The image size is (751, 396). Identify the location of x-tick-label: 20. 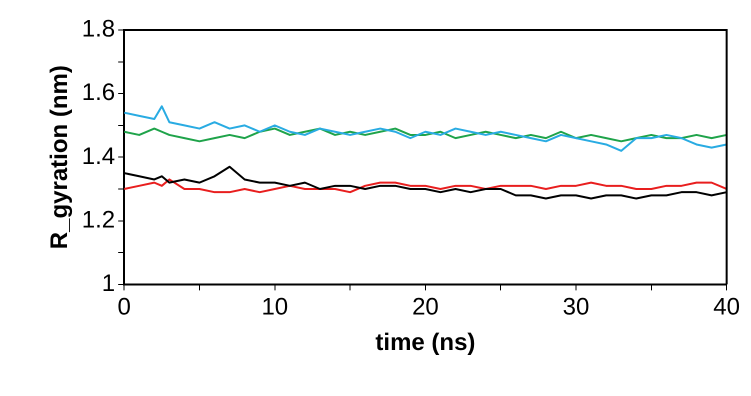
(425, 306).